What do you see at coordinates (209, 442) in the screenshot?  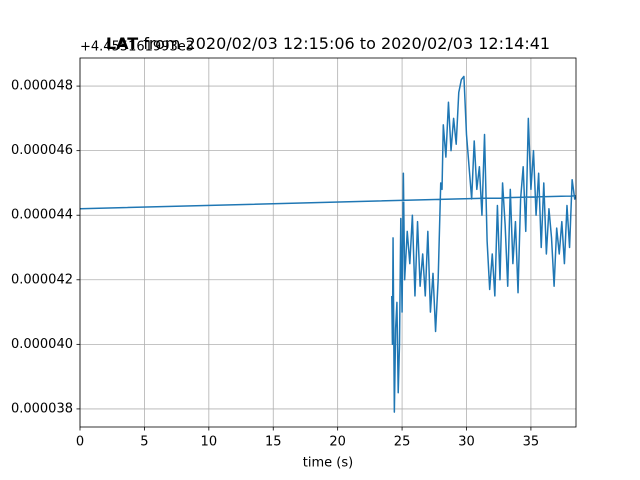 I see `x-tick-label: 10` at bounding box center [209, 442].